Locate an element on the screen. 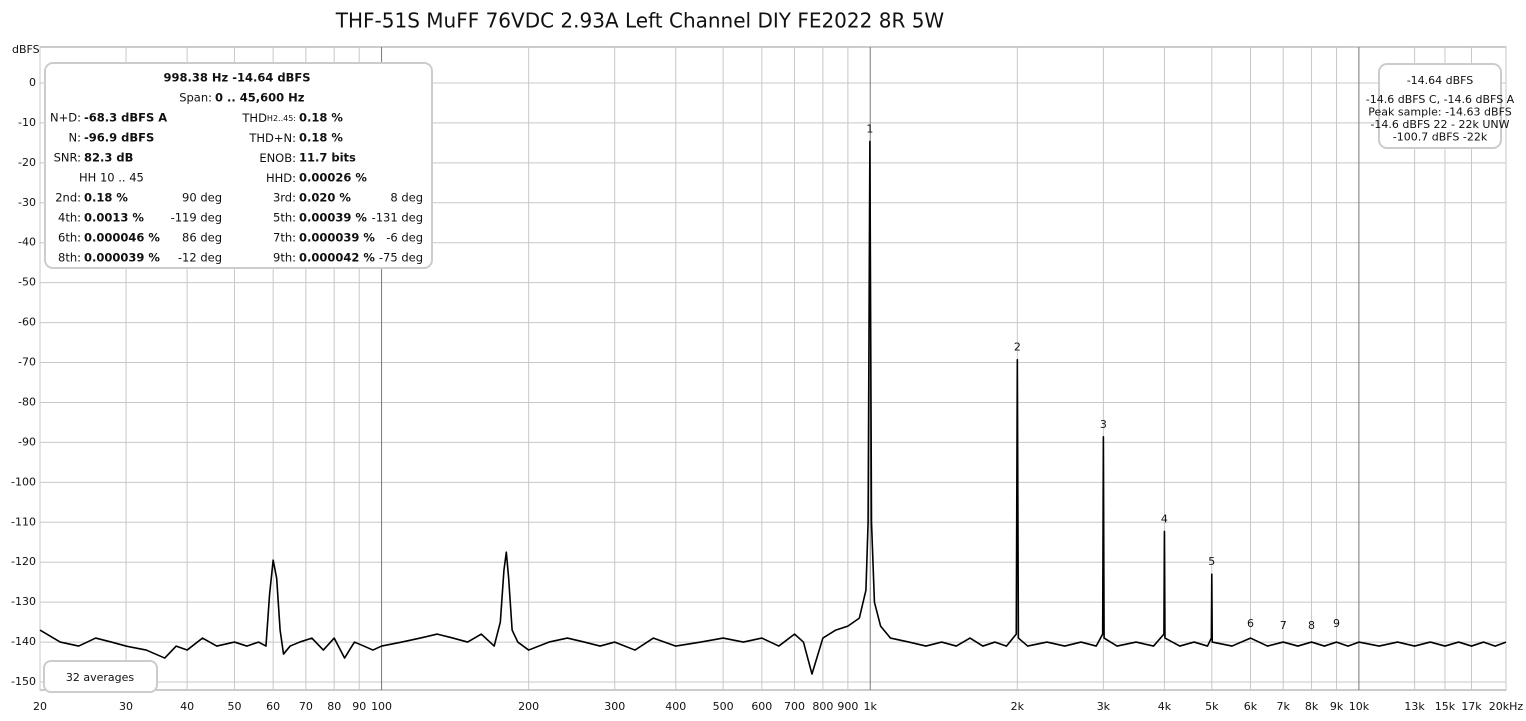 This screenshot has width=1526, height=721. x-tick-label: 10k is located at coordinates (1359, 706).